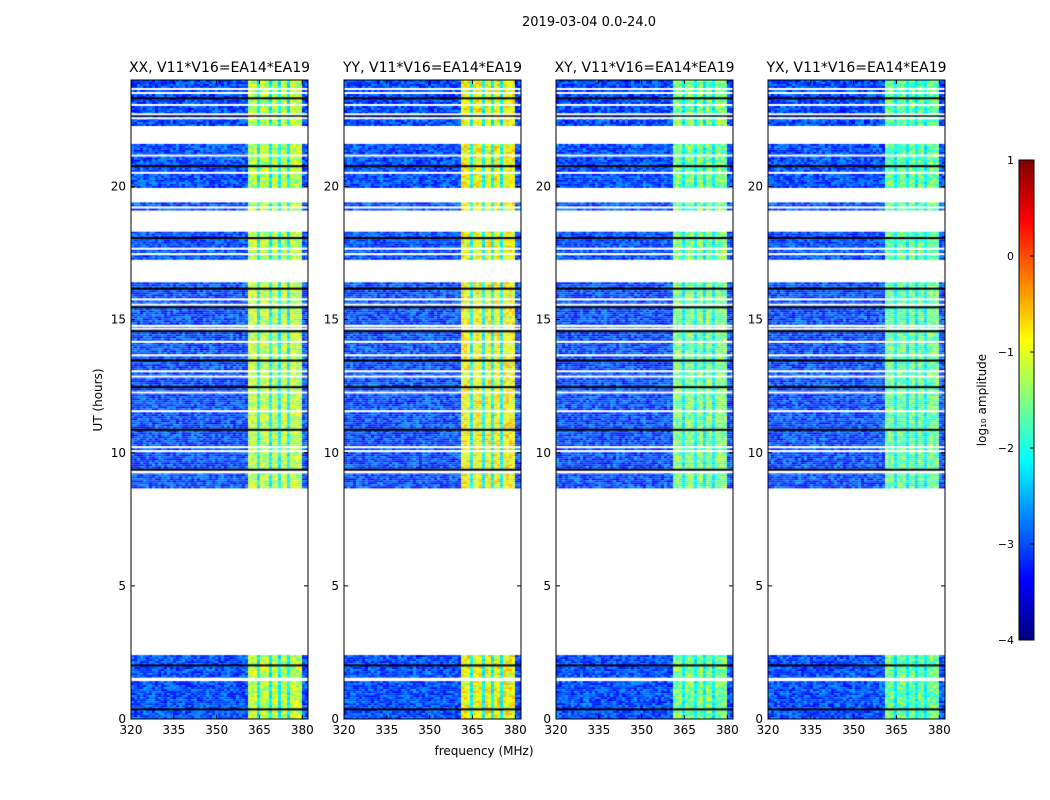 The width and height of the screenshot is (1050, 800). I want to click on colorbar-gradient, so click(1026, 400).